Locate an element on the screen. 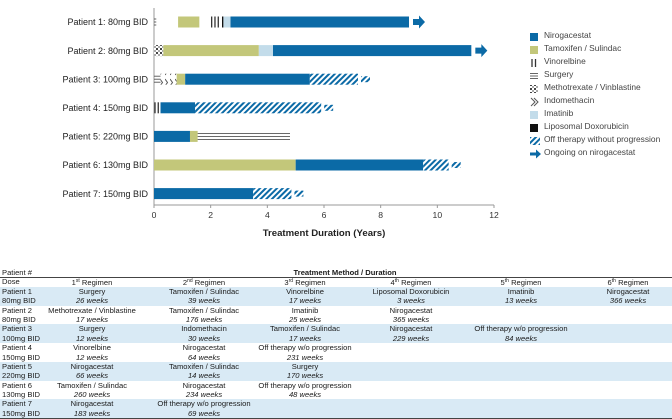 The width and height of the screenshot is (672, 419). treatment-name: Imatinib is located at coordinates (305, 310).